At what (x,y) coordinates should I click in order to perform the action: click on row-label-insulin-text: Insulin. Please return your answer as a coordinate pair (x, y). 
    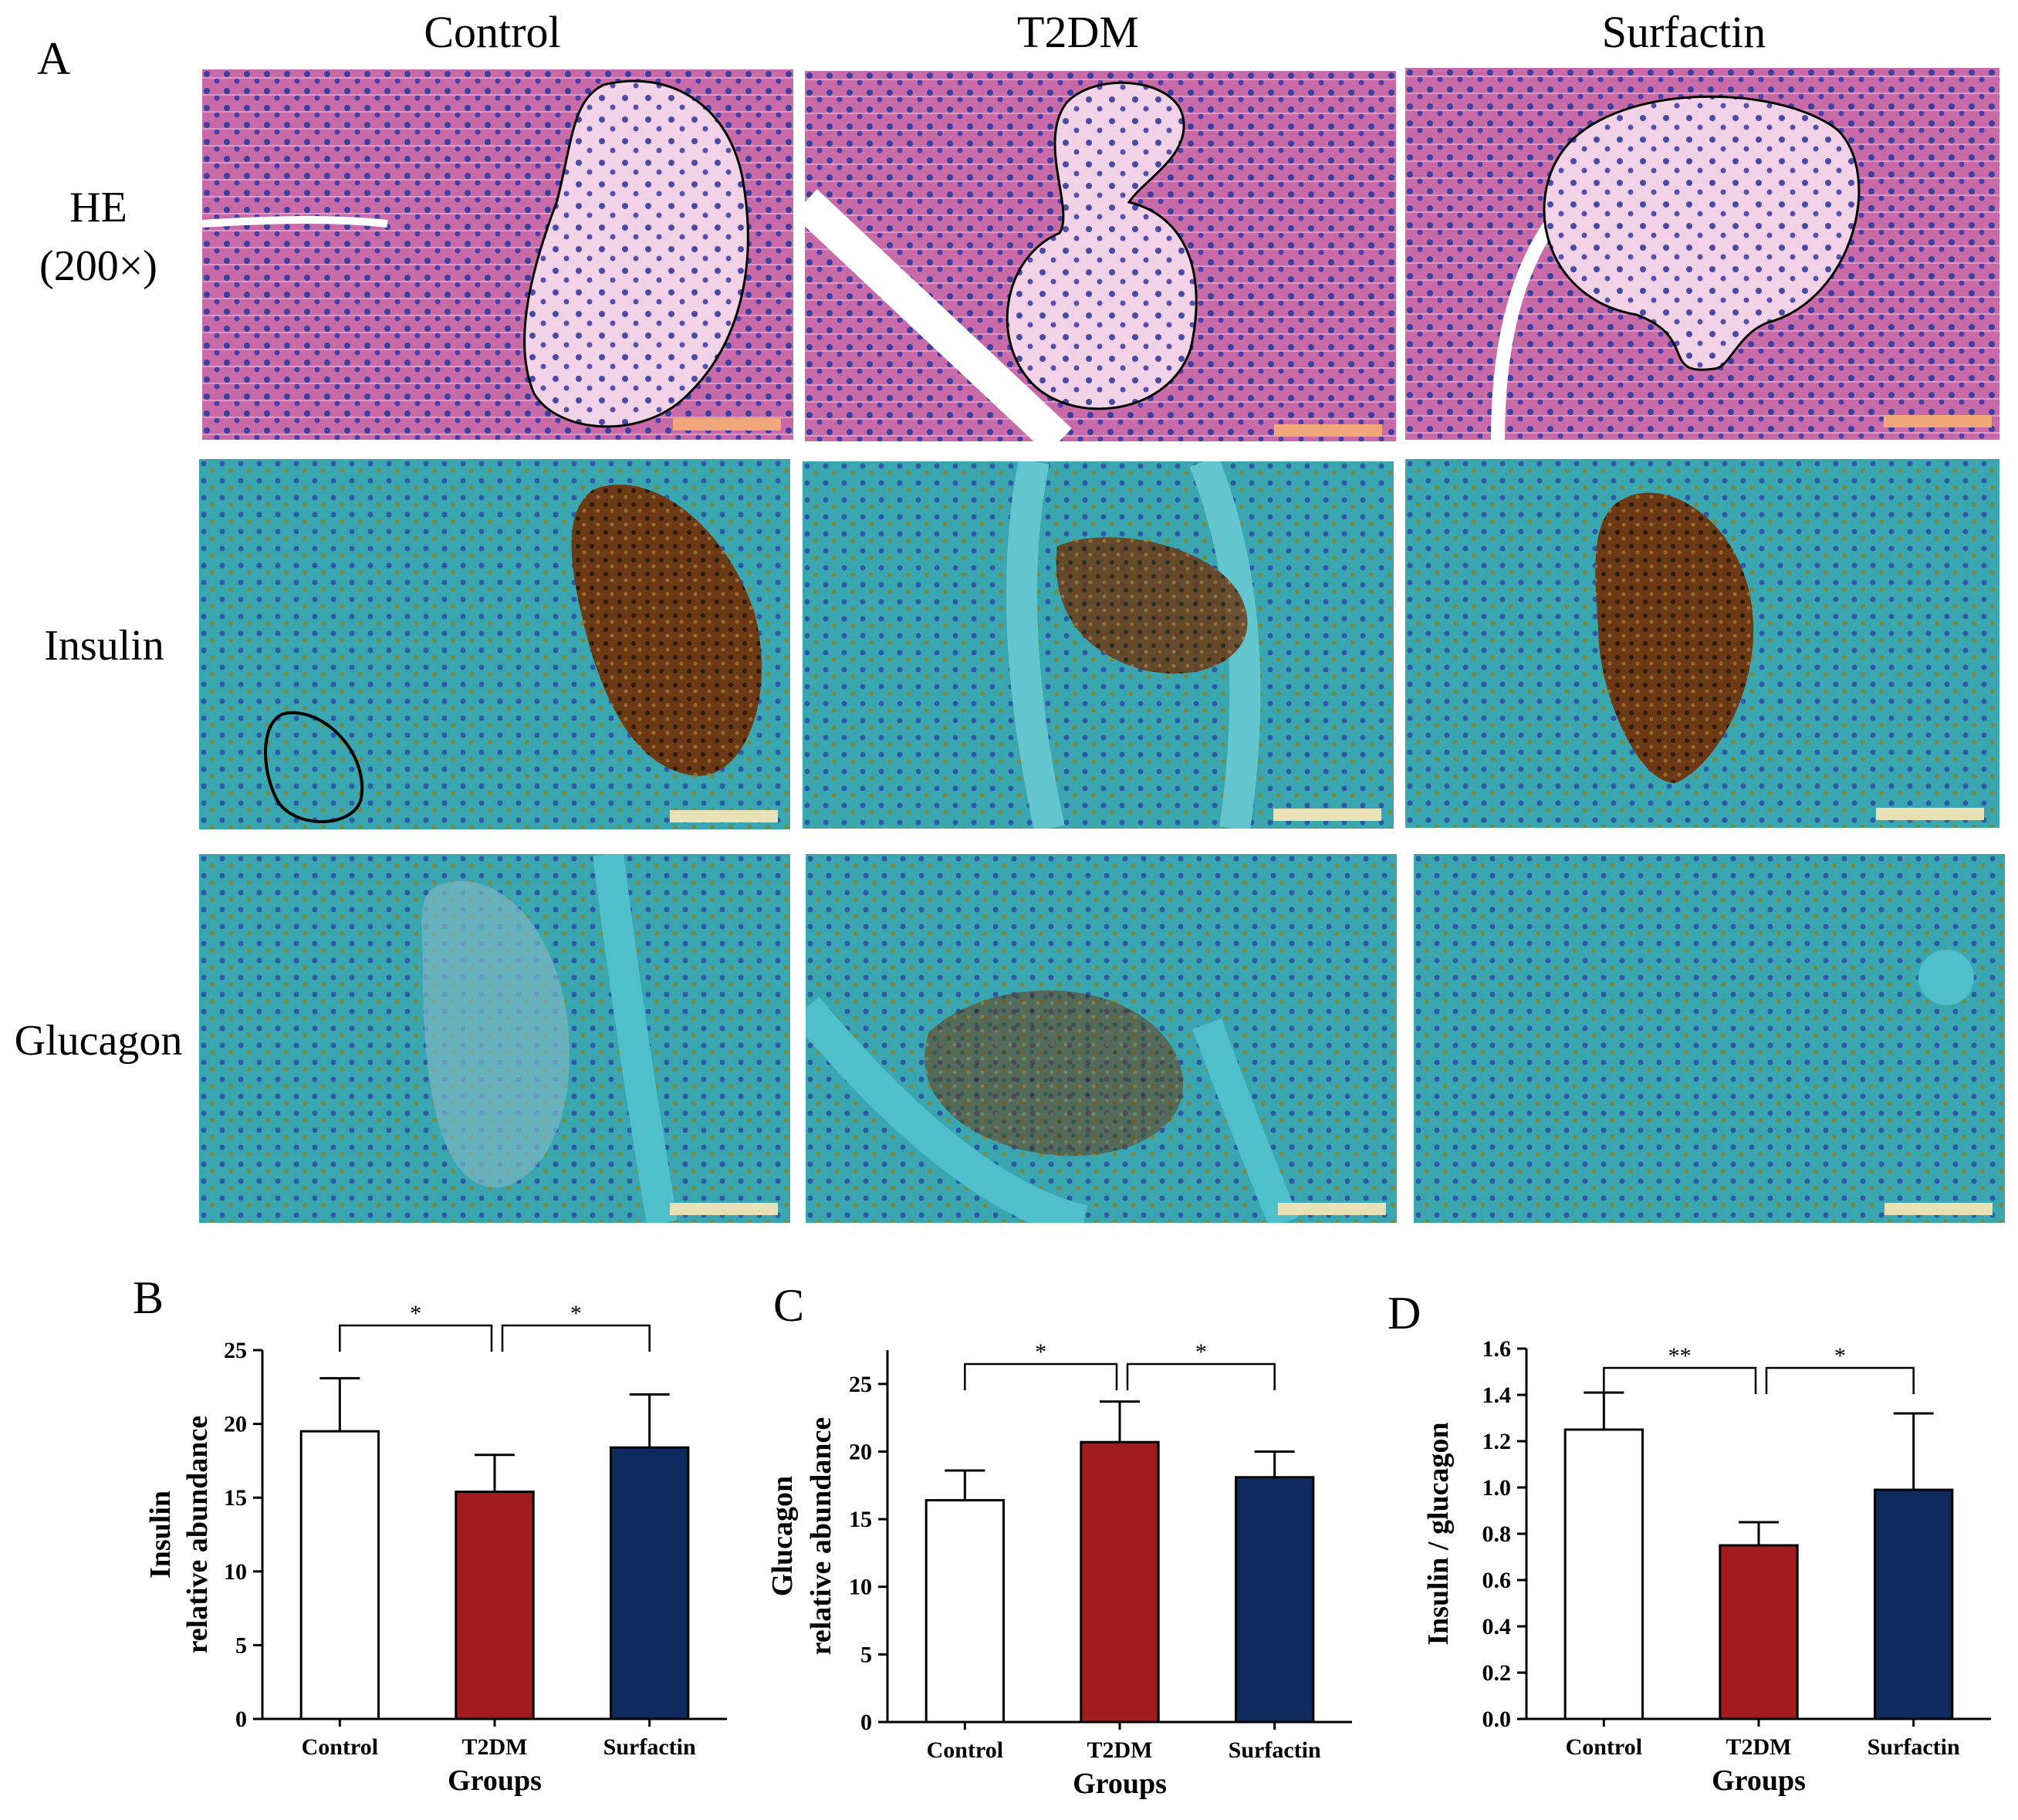
    Looking at the image, I should click on (104, 646).